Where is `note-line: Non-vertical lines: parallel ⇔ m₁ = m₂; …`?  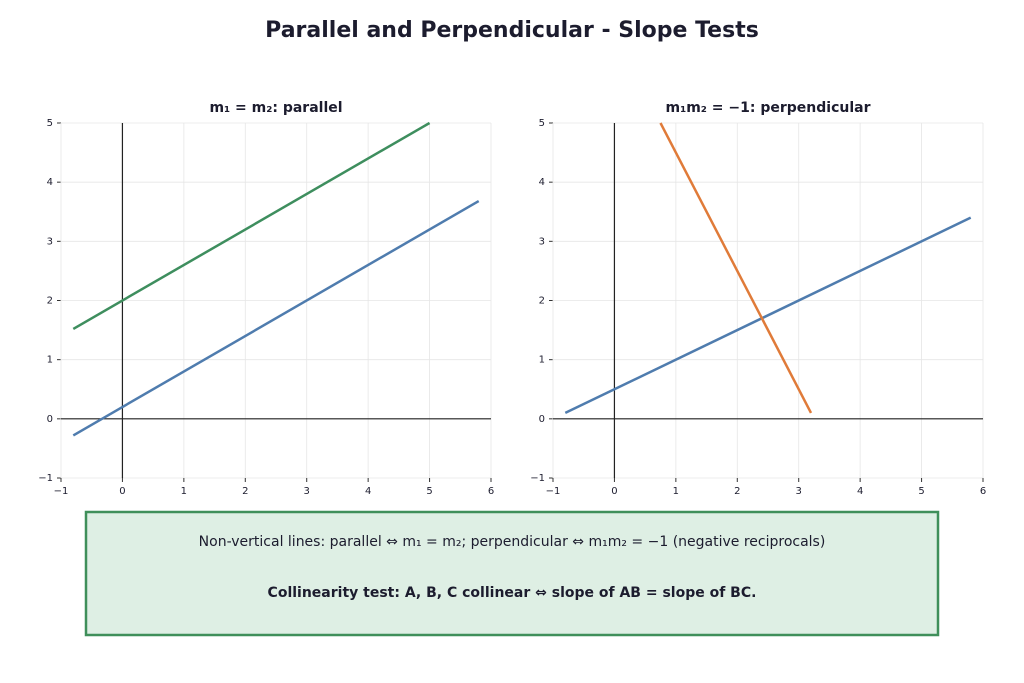 note-line: Non-vertical lines: parallel ⇔ m₁ = m₂; … is located at coordinates (512, 542).